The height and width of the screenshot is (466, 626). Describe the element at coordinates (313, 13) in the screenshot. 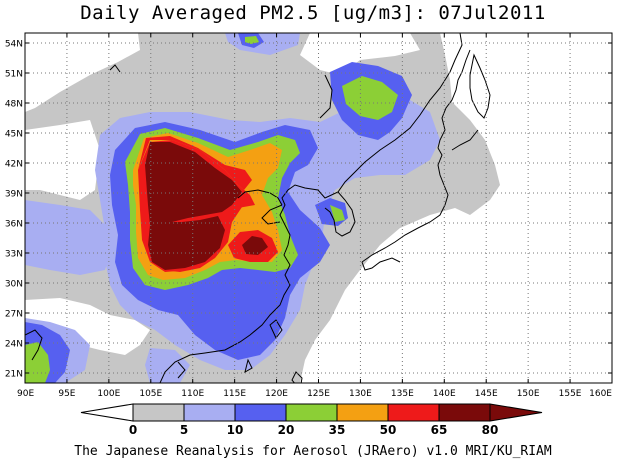

I see `map-title: Daily Averaged PM2.5 [ug/m3]: 07Jul2011` at that location.